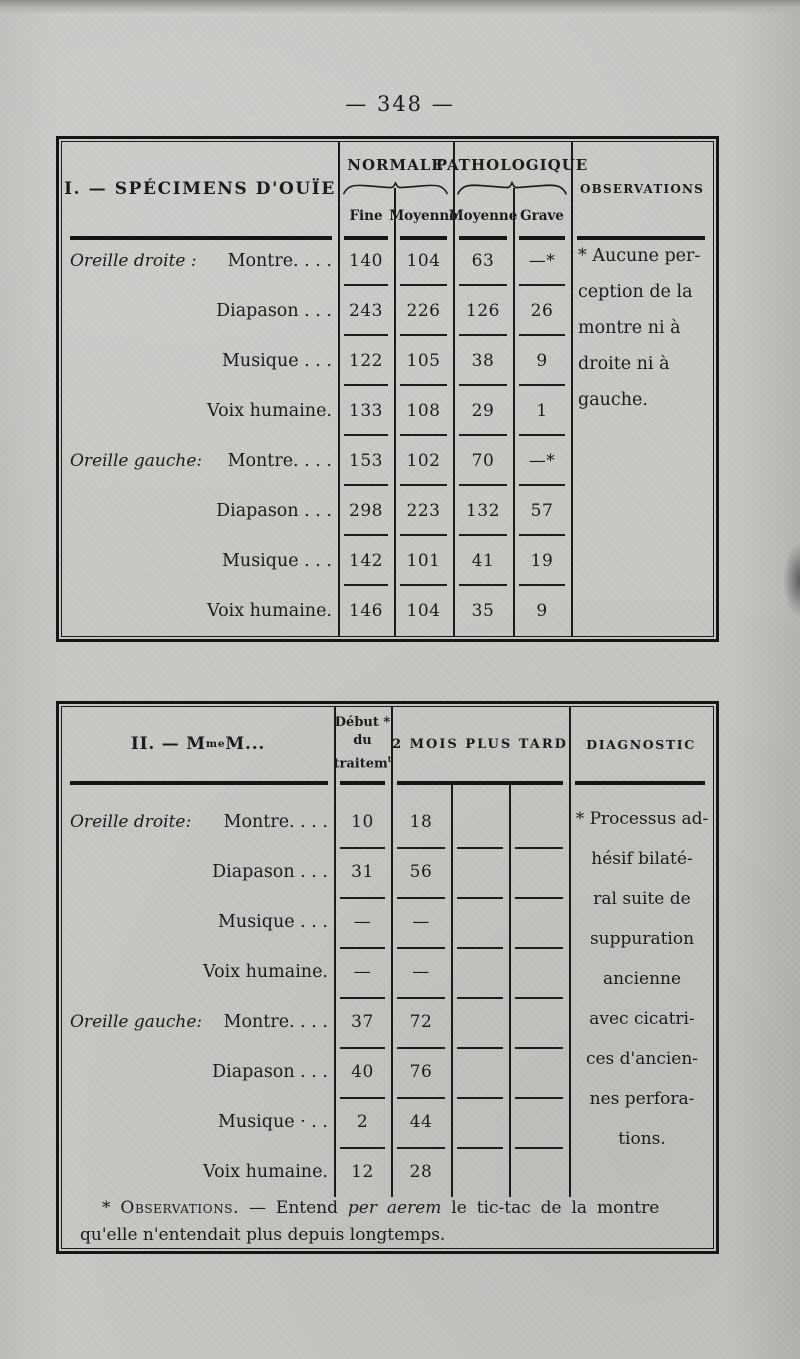  Describe the element at coordinates (366, 361) in the screenshot. I see `value-cell: 122` at that location.